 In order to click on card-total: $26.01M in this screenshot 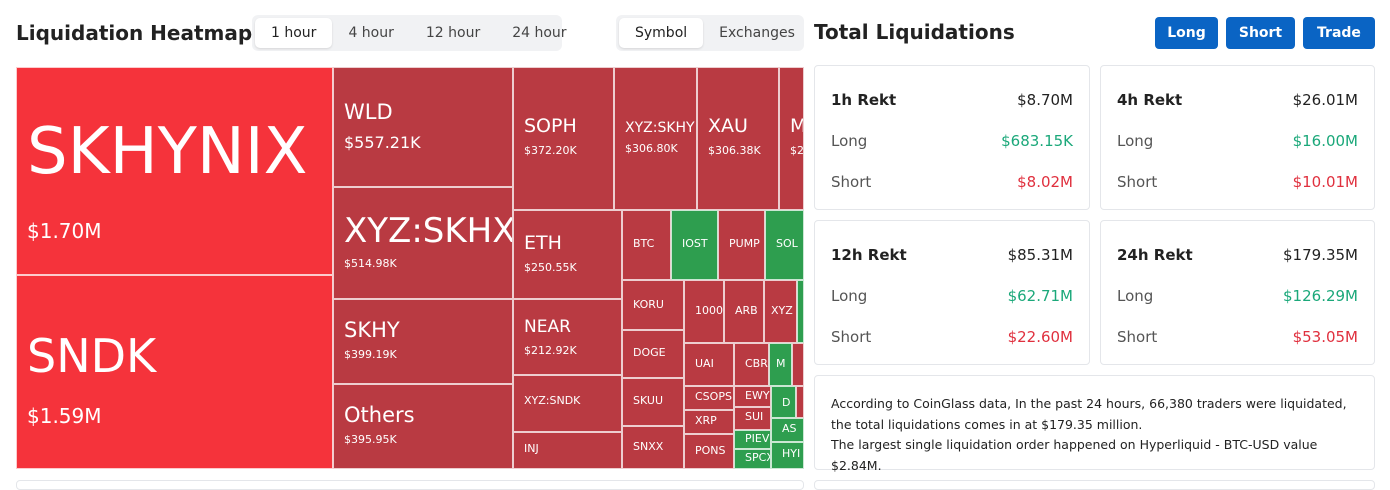, I will do `click(1325, 100)`.